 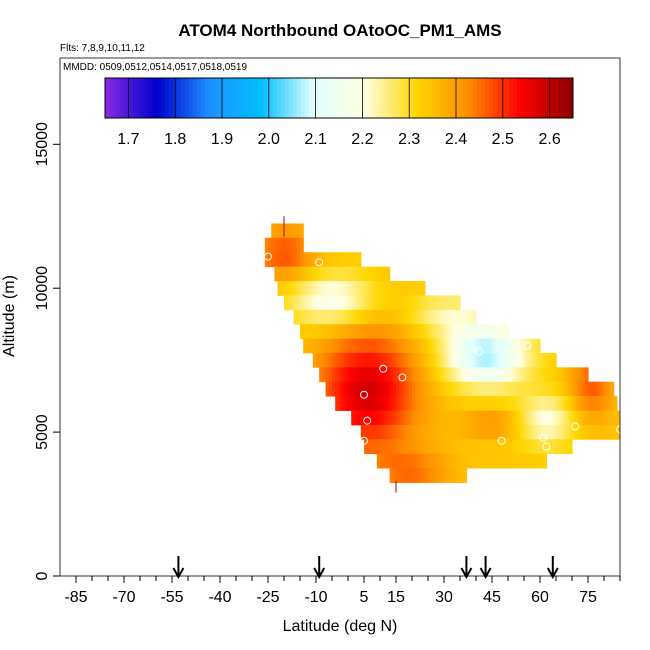 I want to click on y-tick-label: 10000, so click(x=42, y=288).